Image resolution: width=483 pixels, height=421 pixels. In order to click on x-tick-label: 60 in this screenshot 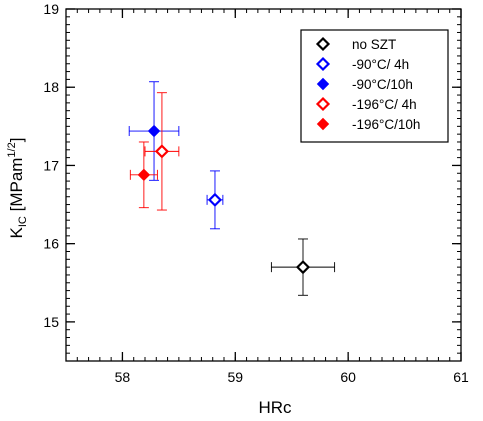, I will do `click(348, 377)`.